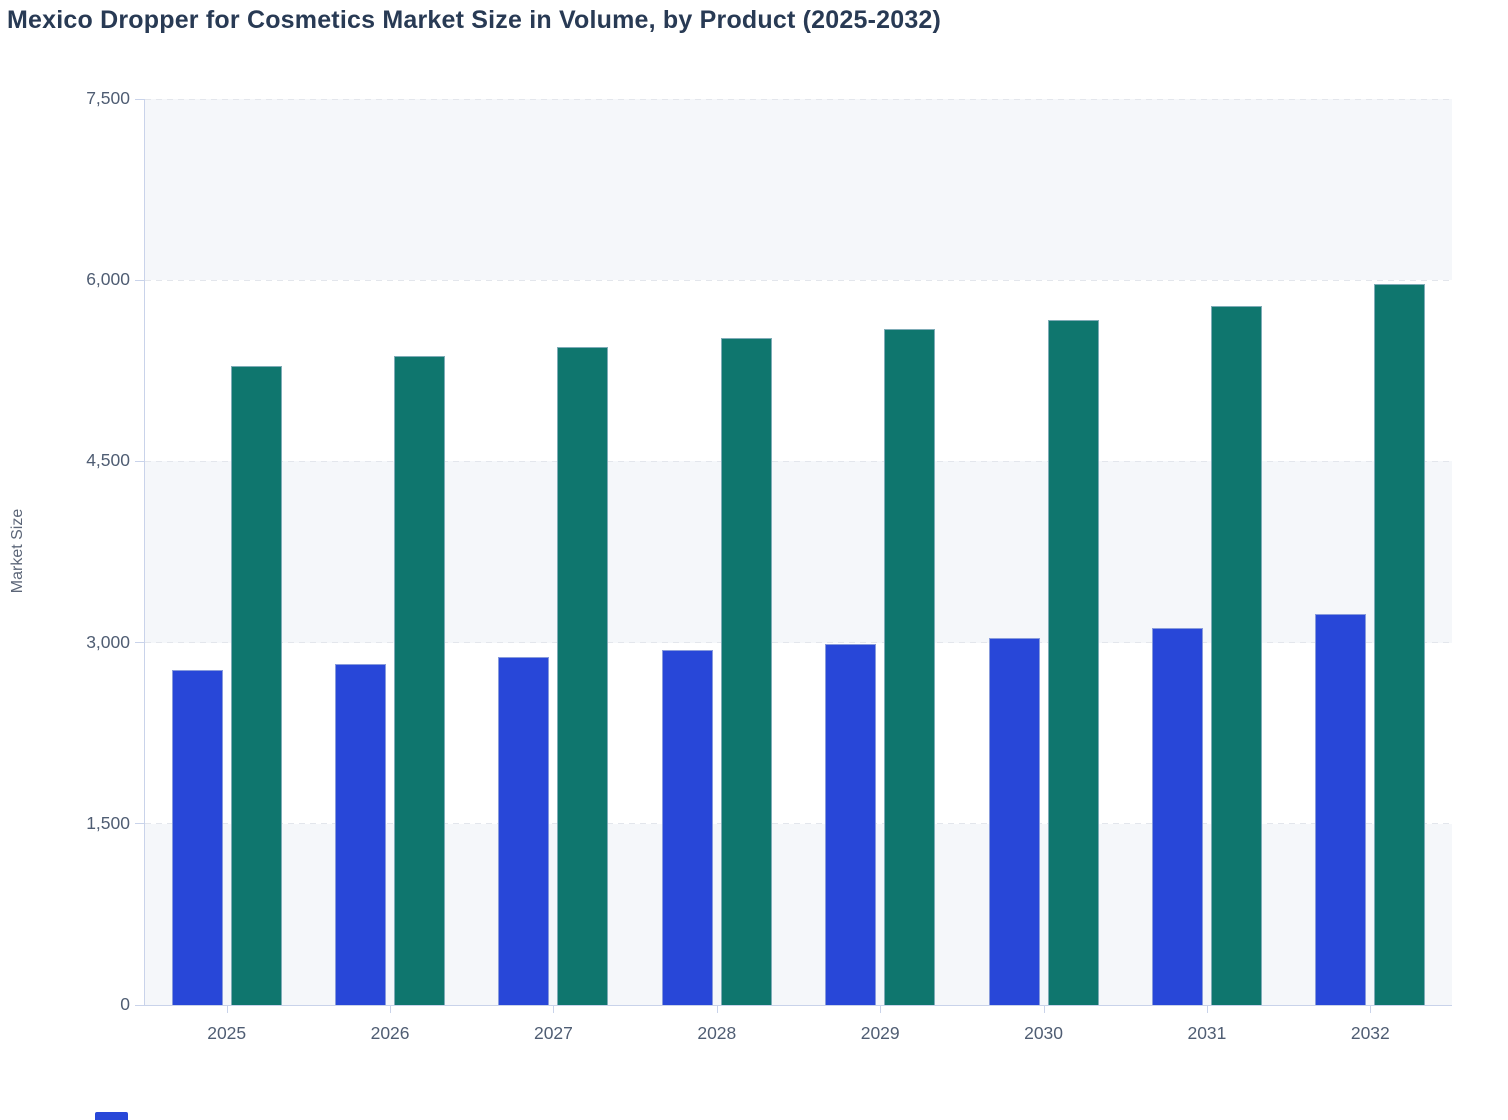 The image size is (1508, 1120). I want to click on y-tick-label: 4,500, so click(108, 460).